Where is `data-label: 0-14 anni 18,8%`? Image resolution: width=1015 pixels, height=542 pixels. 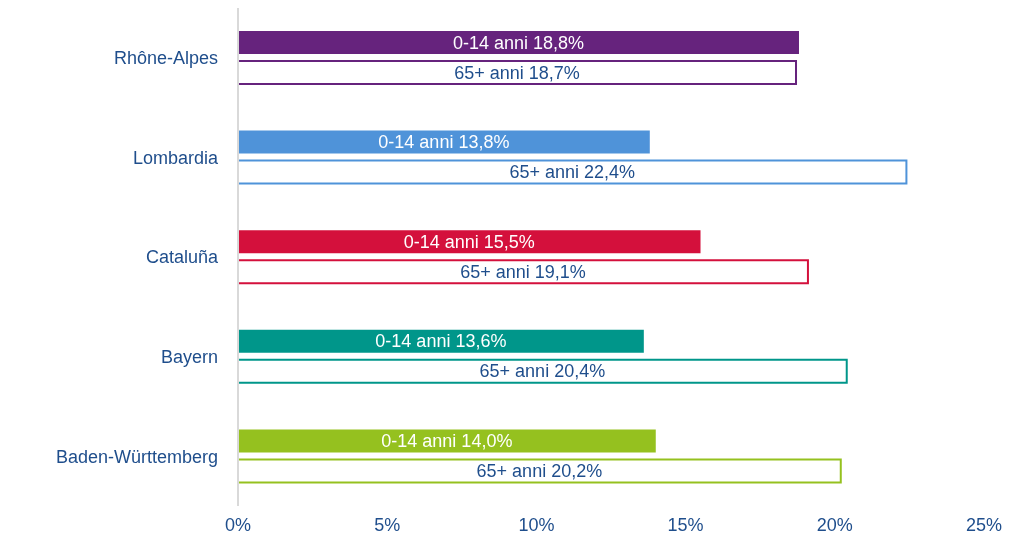 data-label: 0-14 anni 18,8% is located at coordinates (518, 42).